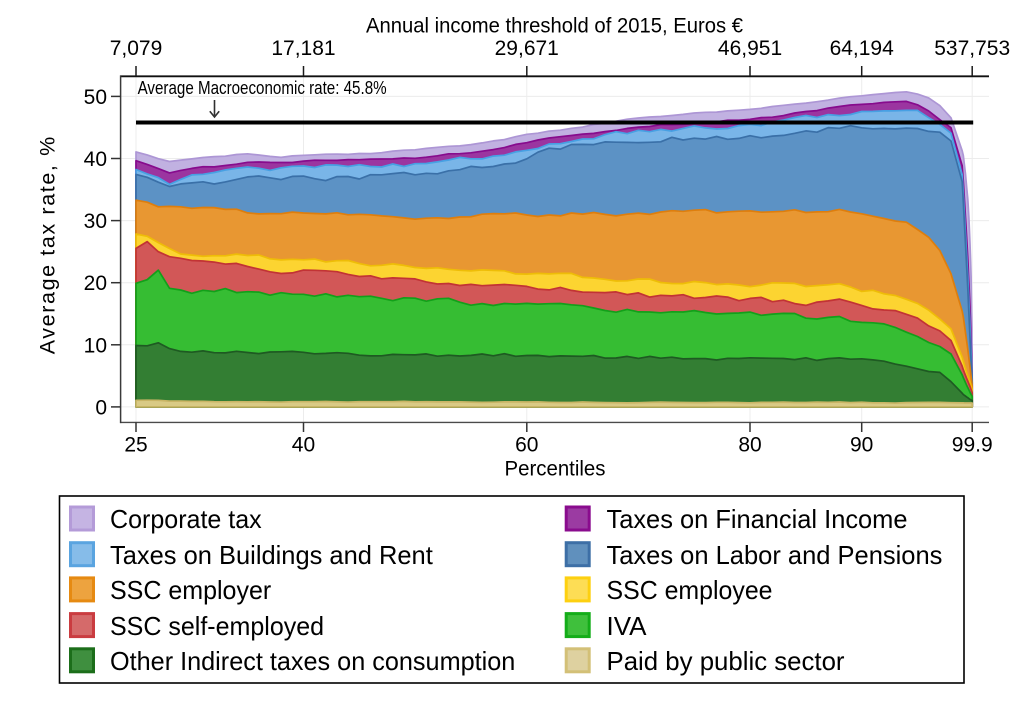 Image resolution: width=1024 pixels, height=713 pixels. Describe the element at coordinates (554, 26) in the screenshot. I see `svg-text:Annual income threshold of 201: Annual income threshold of 2015, Euros €` at that location.